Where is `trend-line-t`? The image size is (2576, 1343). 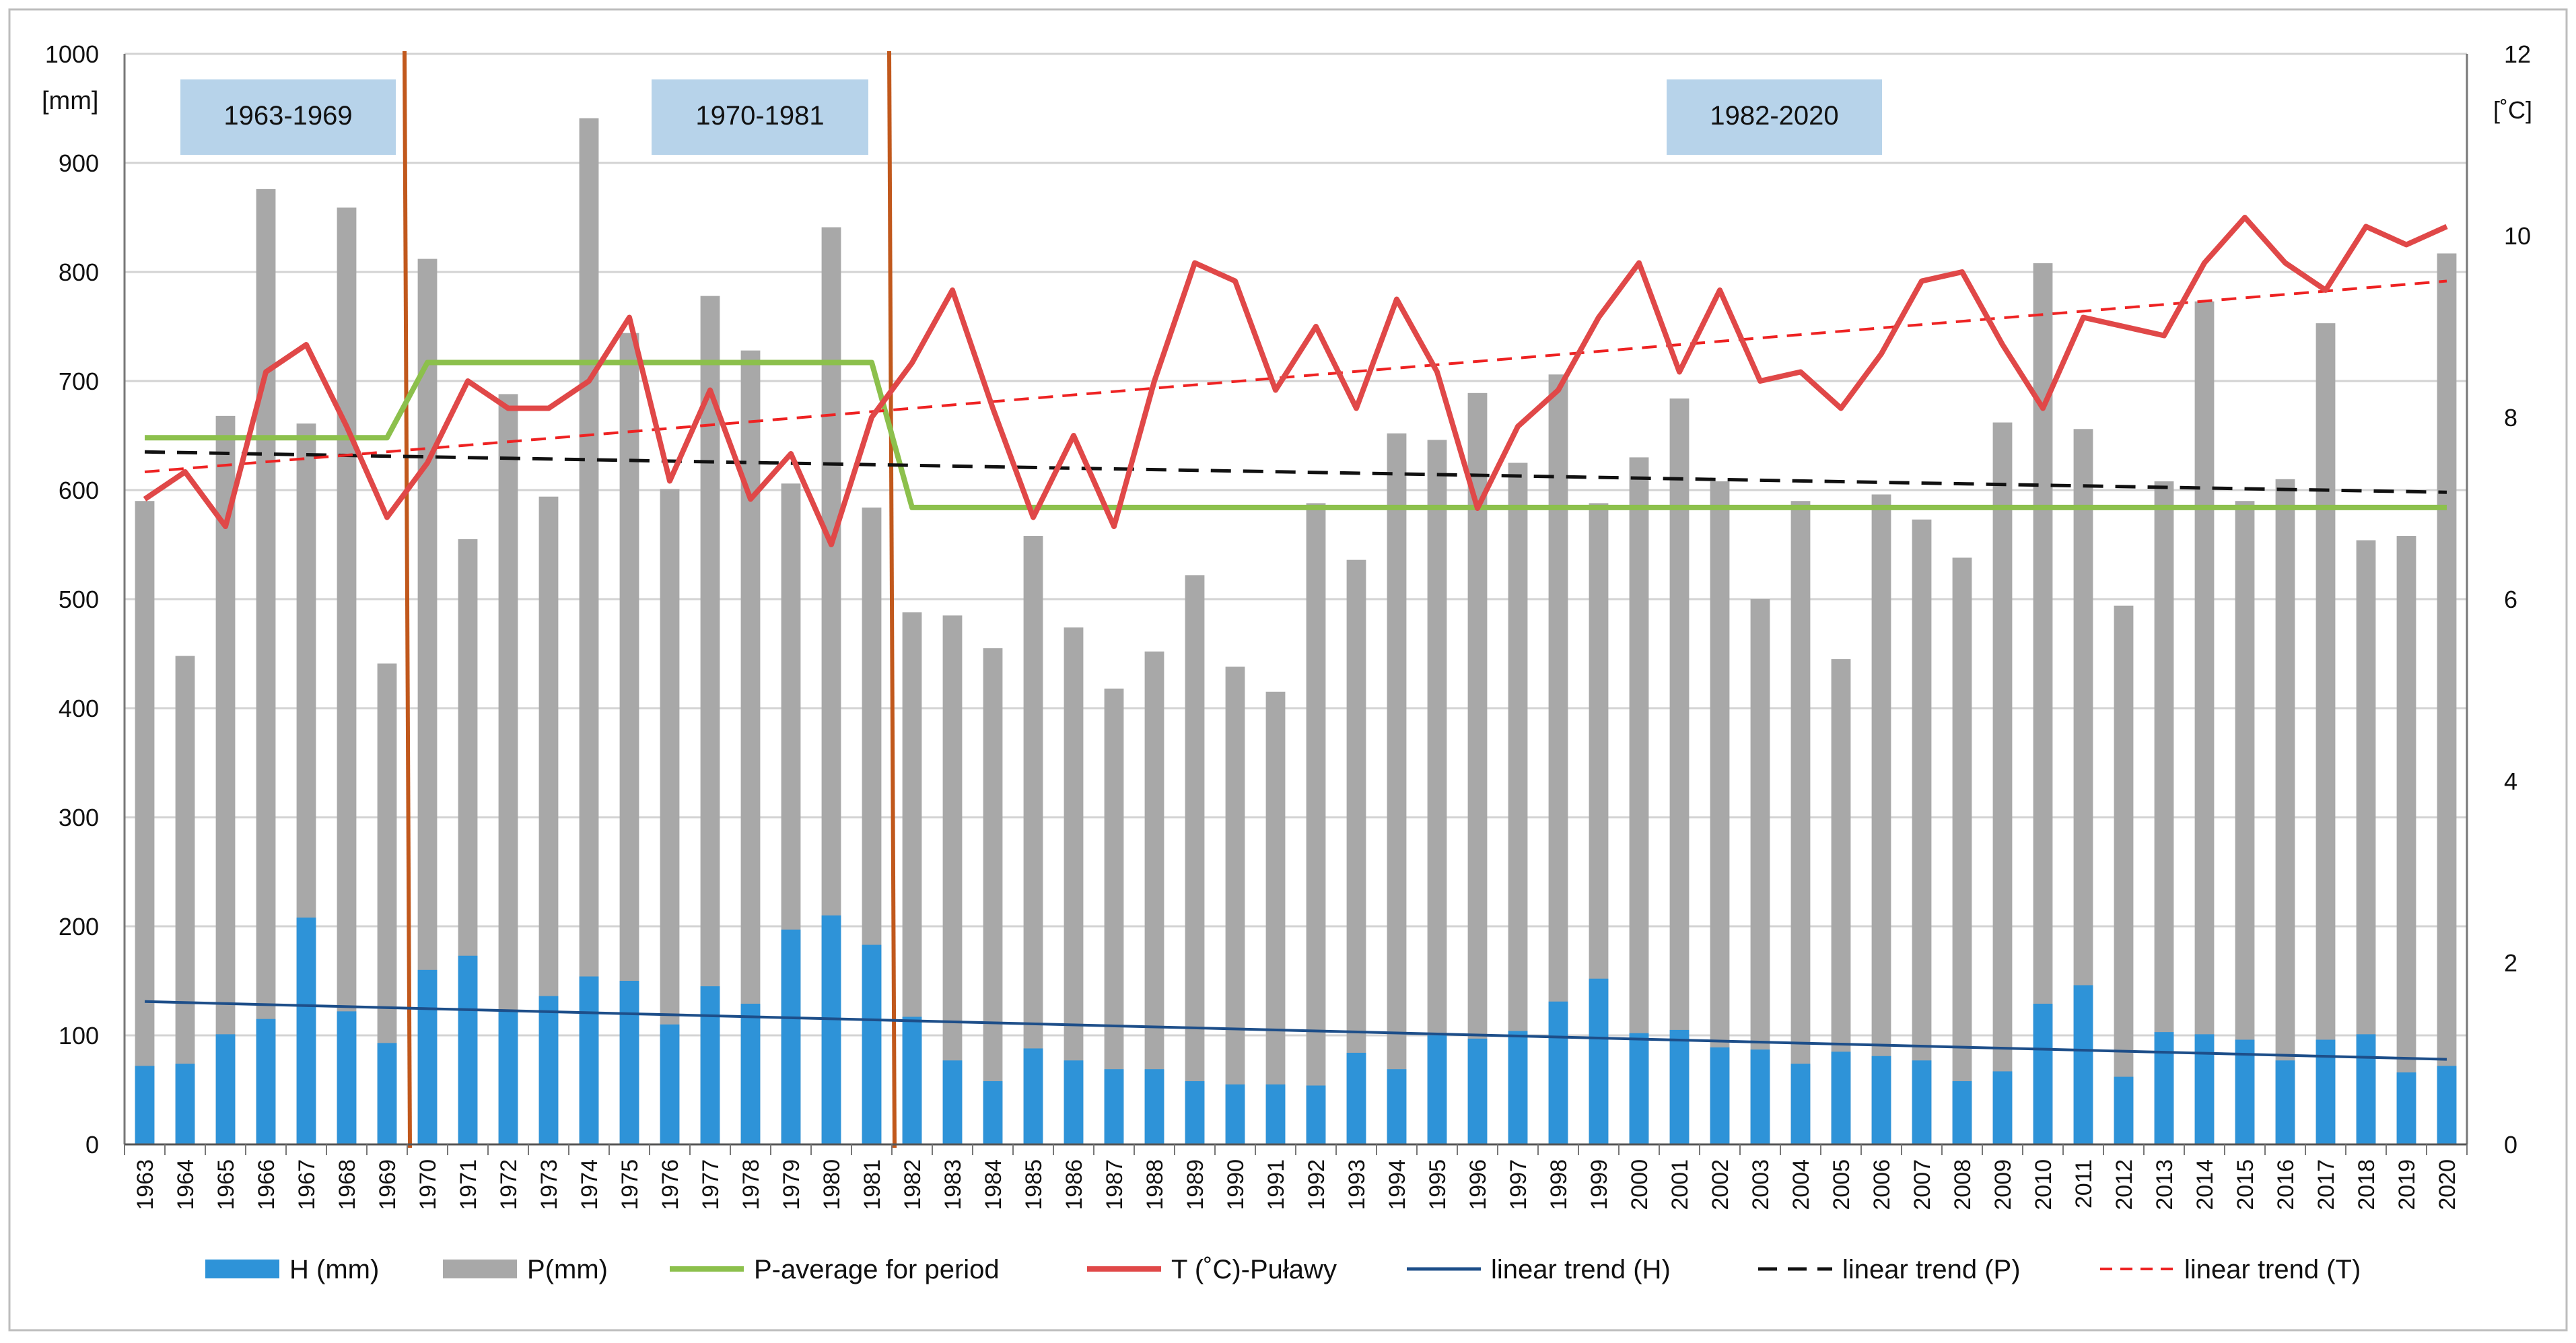 trend-line-t is located at coordinates (1295, 376).